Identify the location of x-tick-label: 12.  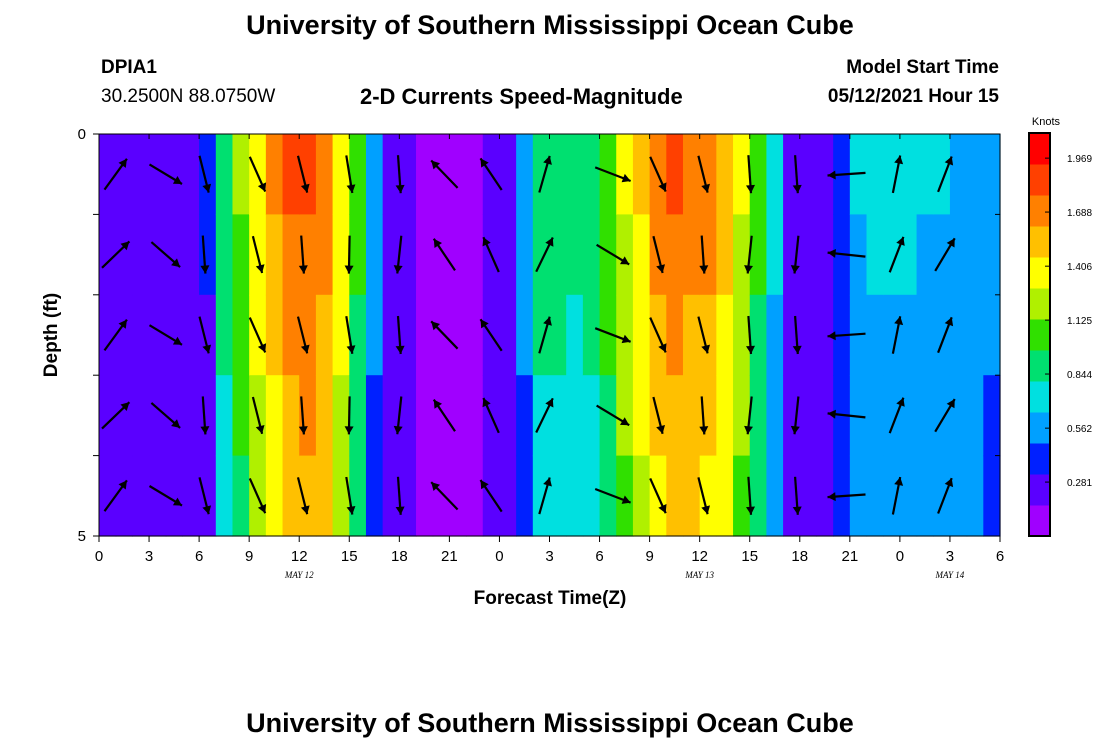
(699, 556).